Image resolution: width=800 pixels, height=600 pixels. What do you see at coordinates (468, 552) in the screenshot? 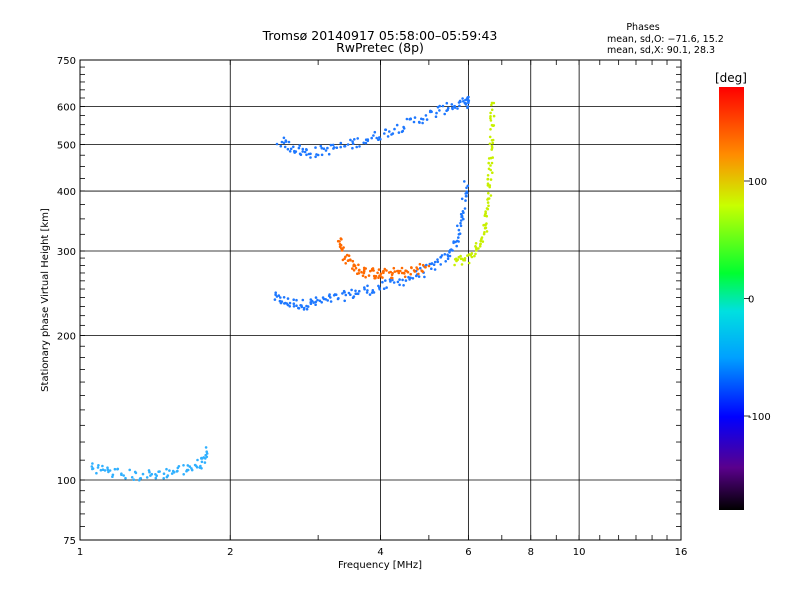
I see `x-tick-label: 6` at bounding box center [468, 552].